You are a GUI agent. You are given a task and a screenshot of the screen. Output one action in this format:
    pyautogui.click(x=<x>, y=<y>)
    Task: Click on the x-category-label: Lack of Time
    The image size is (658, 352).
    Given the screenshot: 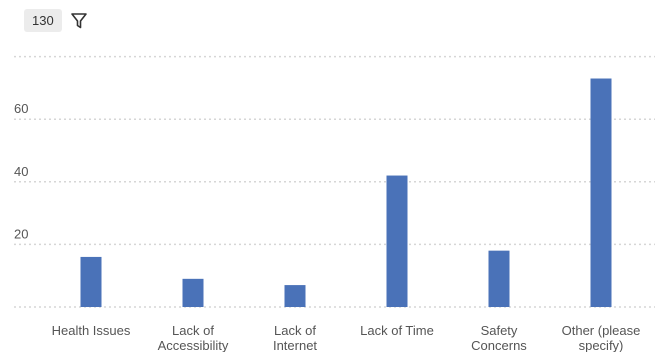 What is the action you would take?
    pyautogui.click(x=397, y=330)
    